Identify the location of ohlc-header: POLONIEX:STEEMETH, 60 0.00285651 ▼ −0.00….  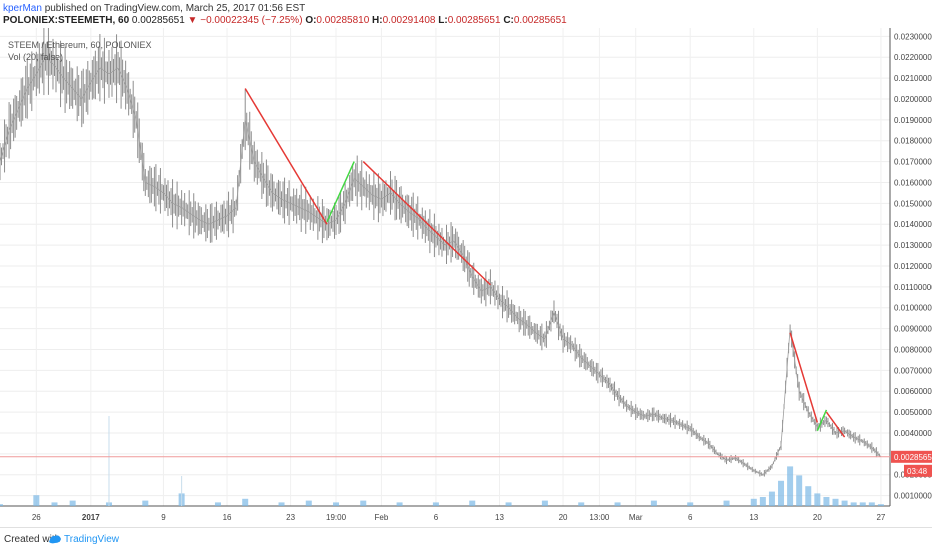
(285, 20).